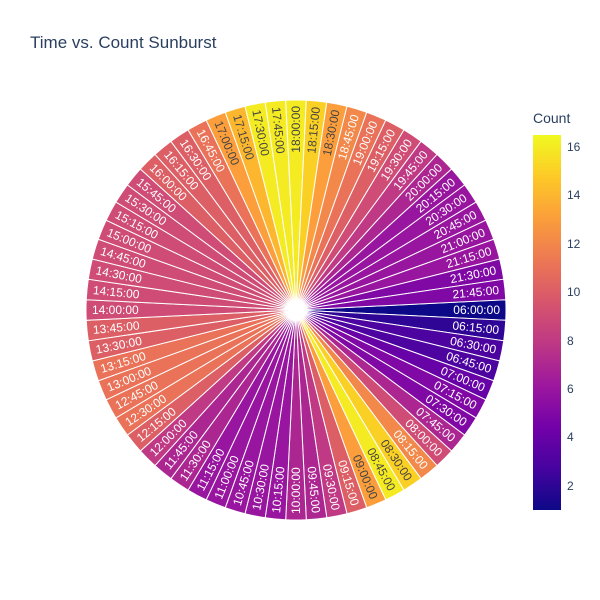 The width and height of the screenshot is (600, 600). I want to click on colorbar, so click(547, 322).